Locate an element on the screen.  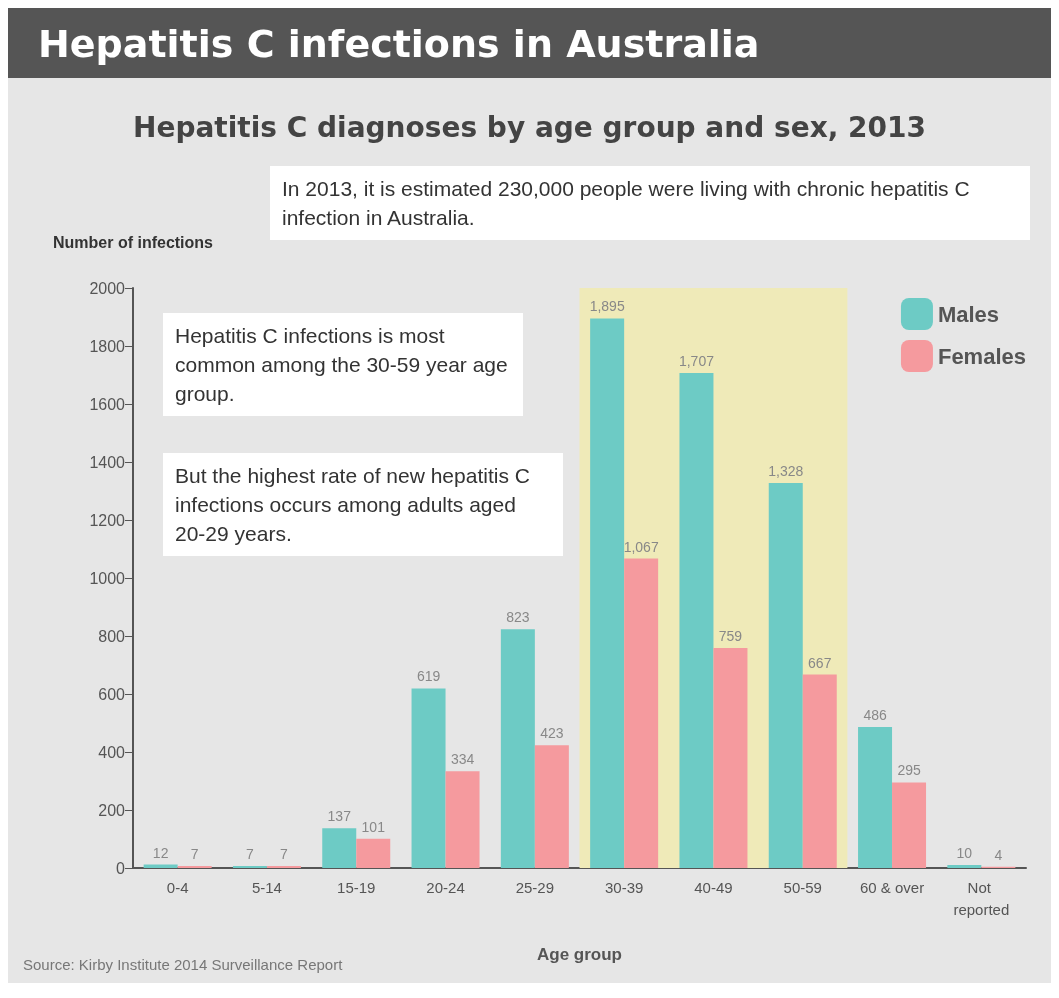
data-label: 1,895 is located at coordinates (607, 306).